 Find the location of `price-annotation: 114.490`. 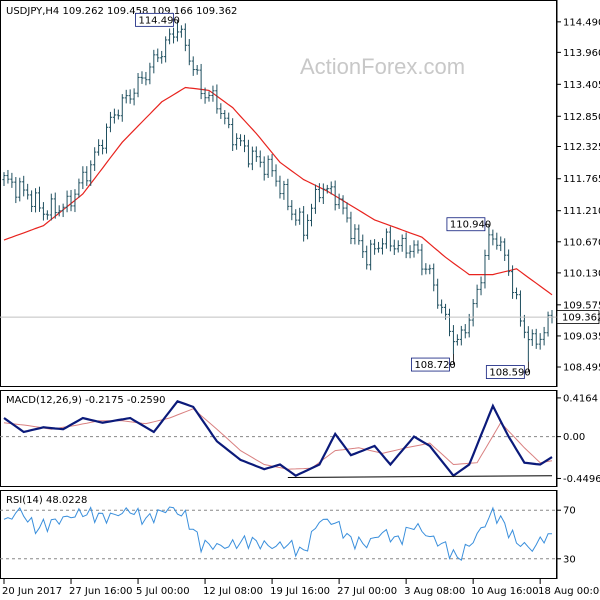

price-annotation: 114.490 is located at coordinates (157, 19).